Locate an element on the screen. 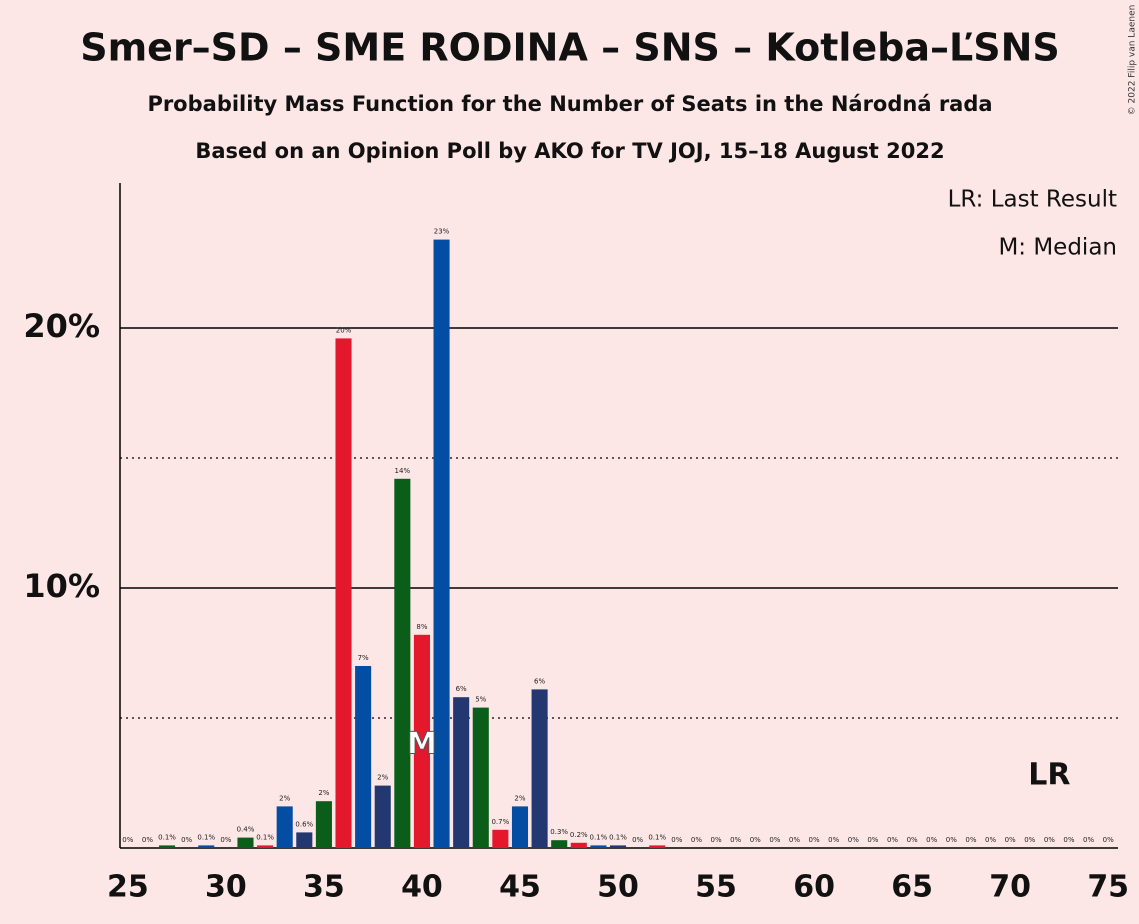 This screenshot has width=1139, height=924. value-label: 14% is located at coordinates (403, 471).